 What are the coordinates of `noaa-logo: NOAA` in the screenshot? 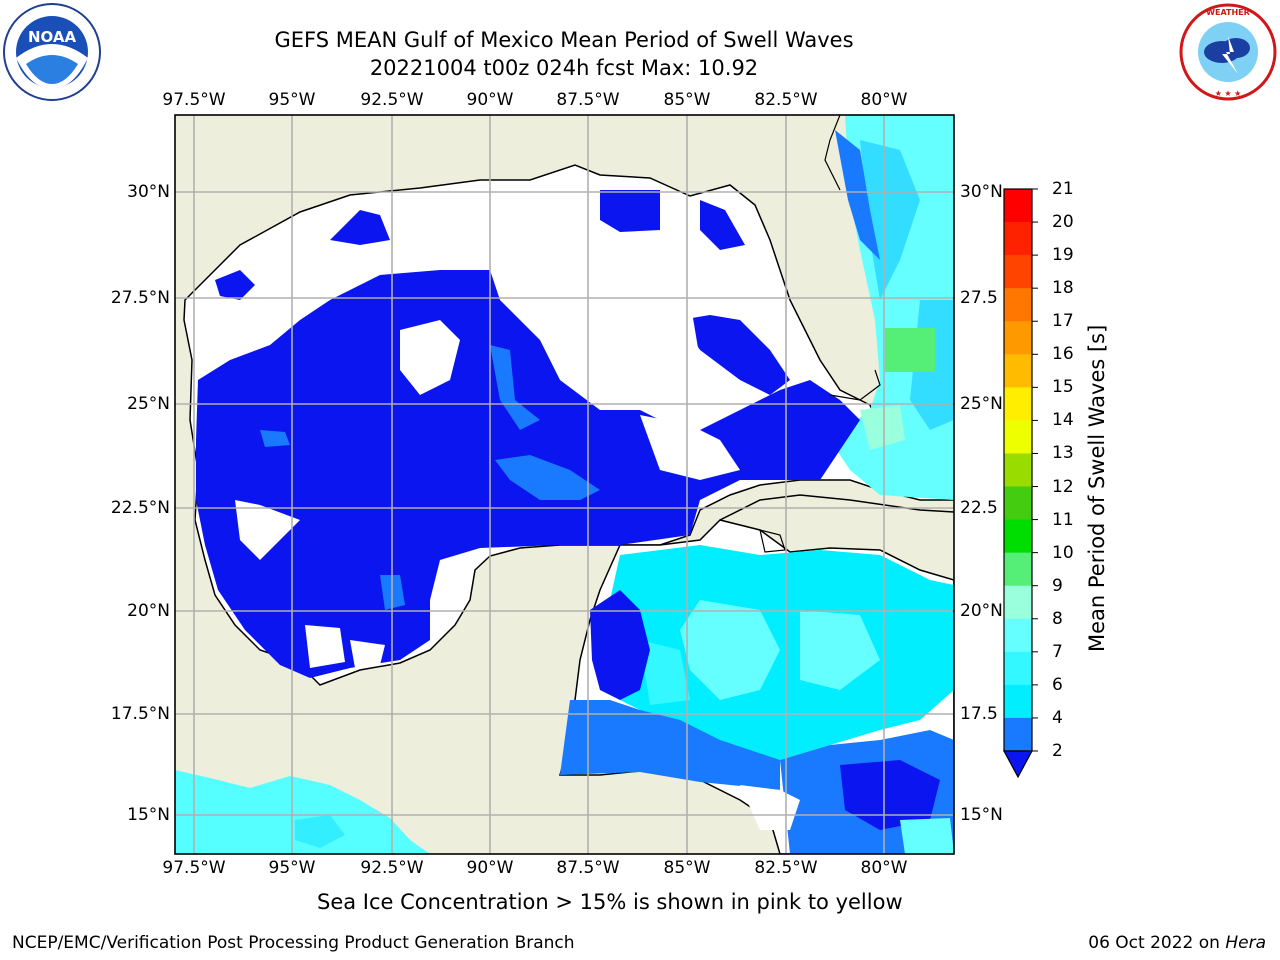 It's located at (52, 52).